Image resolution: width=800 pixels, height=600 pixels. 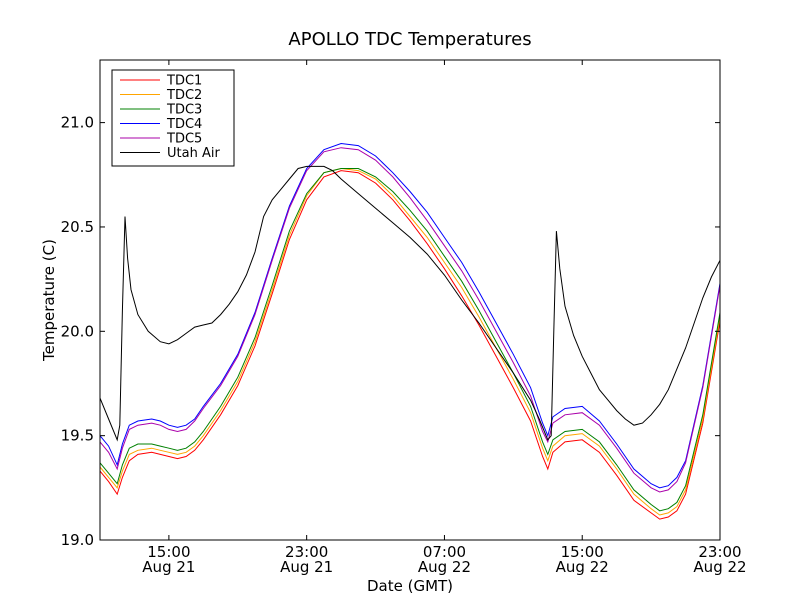 I want to click on legend-label: TDC4, so click(x=184, y=124).